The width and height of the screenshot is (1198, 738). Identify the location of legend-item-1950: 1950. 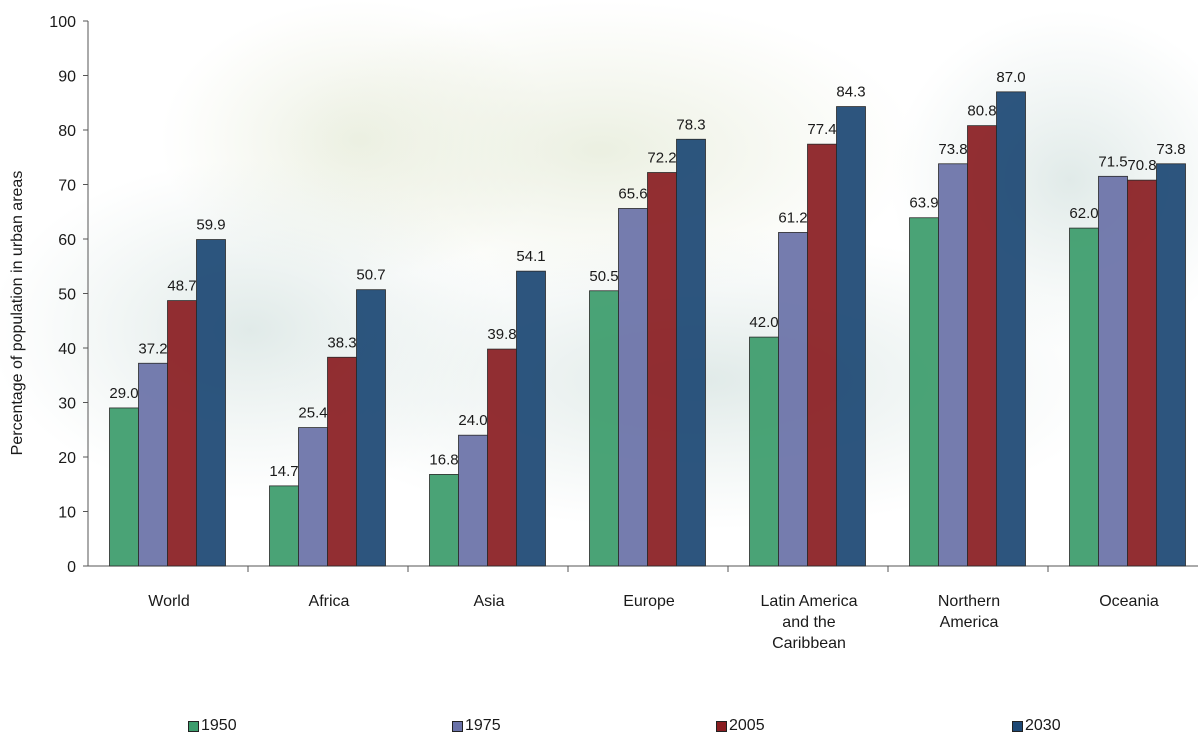
(212, 726).